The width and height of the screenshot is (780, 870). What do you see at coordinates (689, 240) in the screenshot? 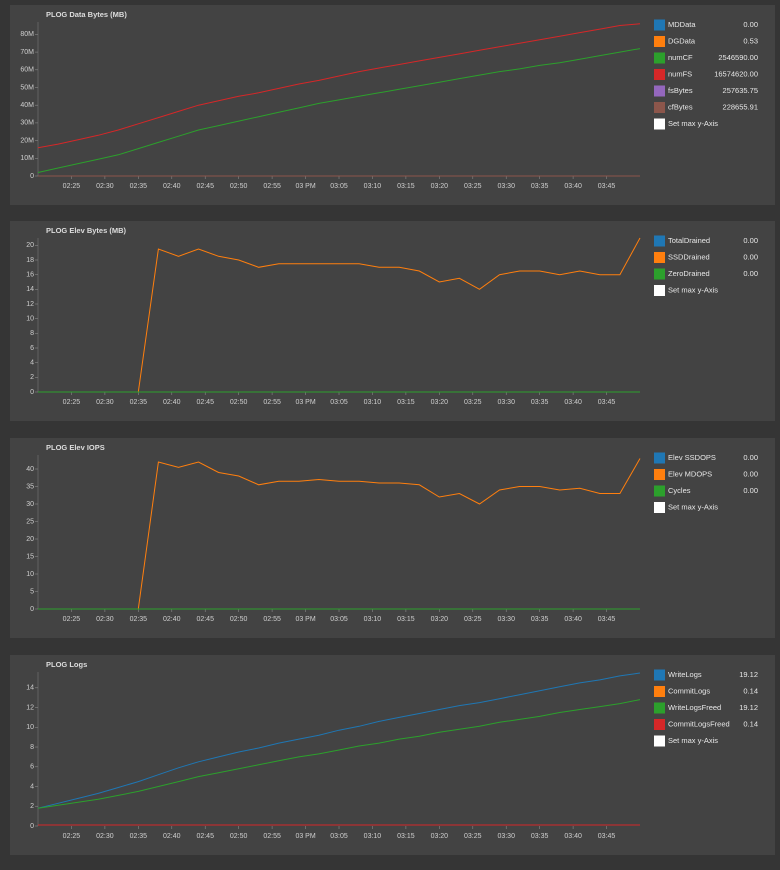
I see `legend-label: TotalDrained` at bounding box center [689, 240].